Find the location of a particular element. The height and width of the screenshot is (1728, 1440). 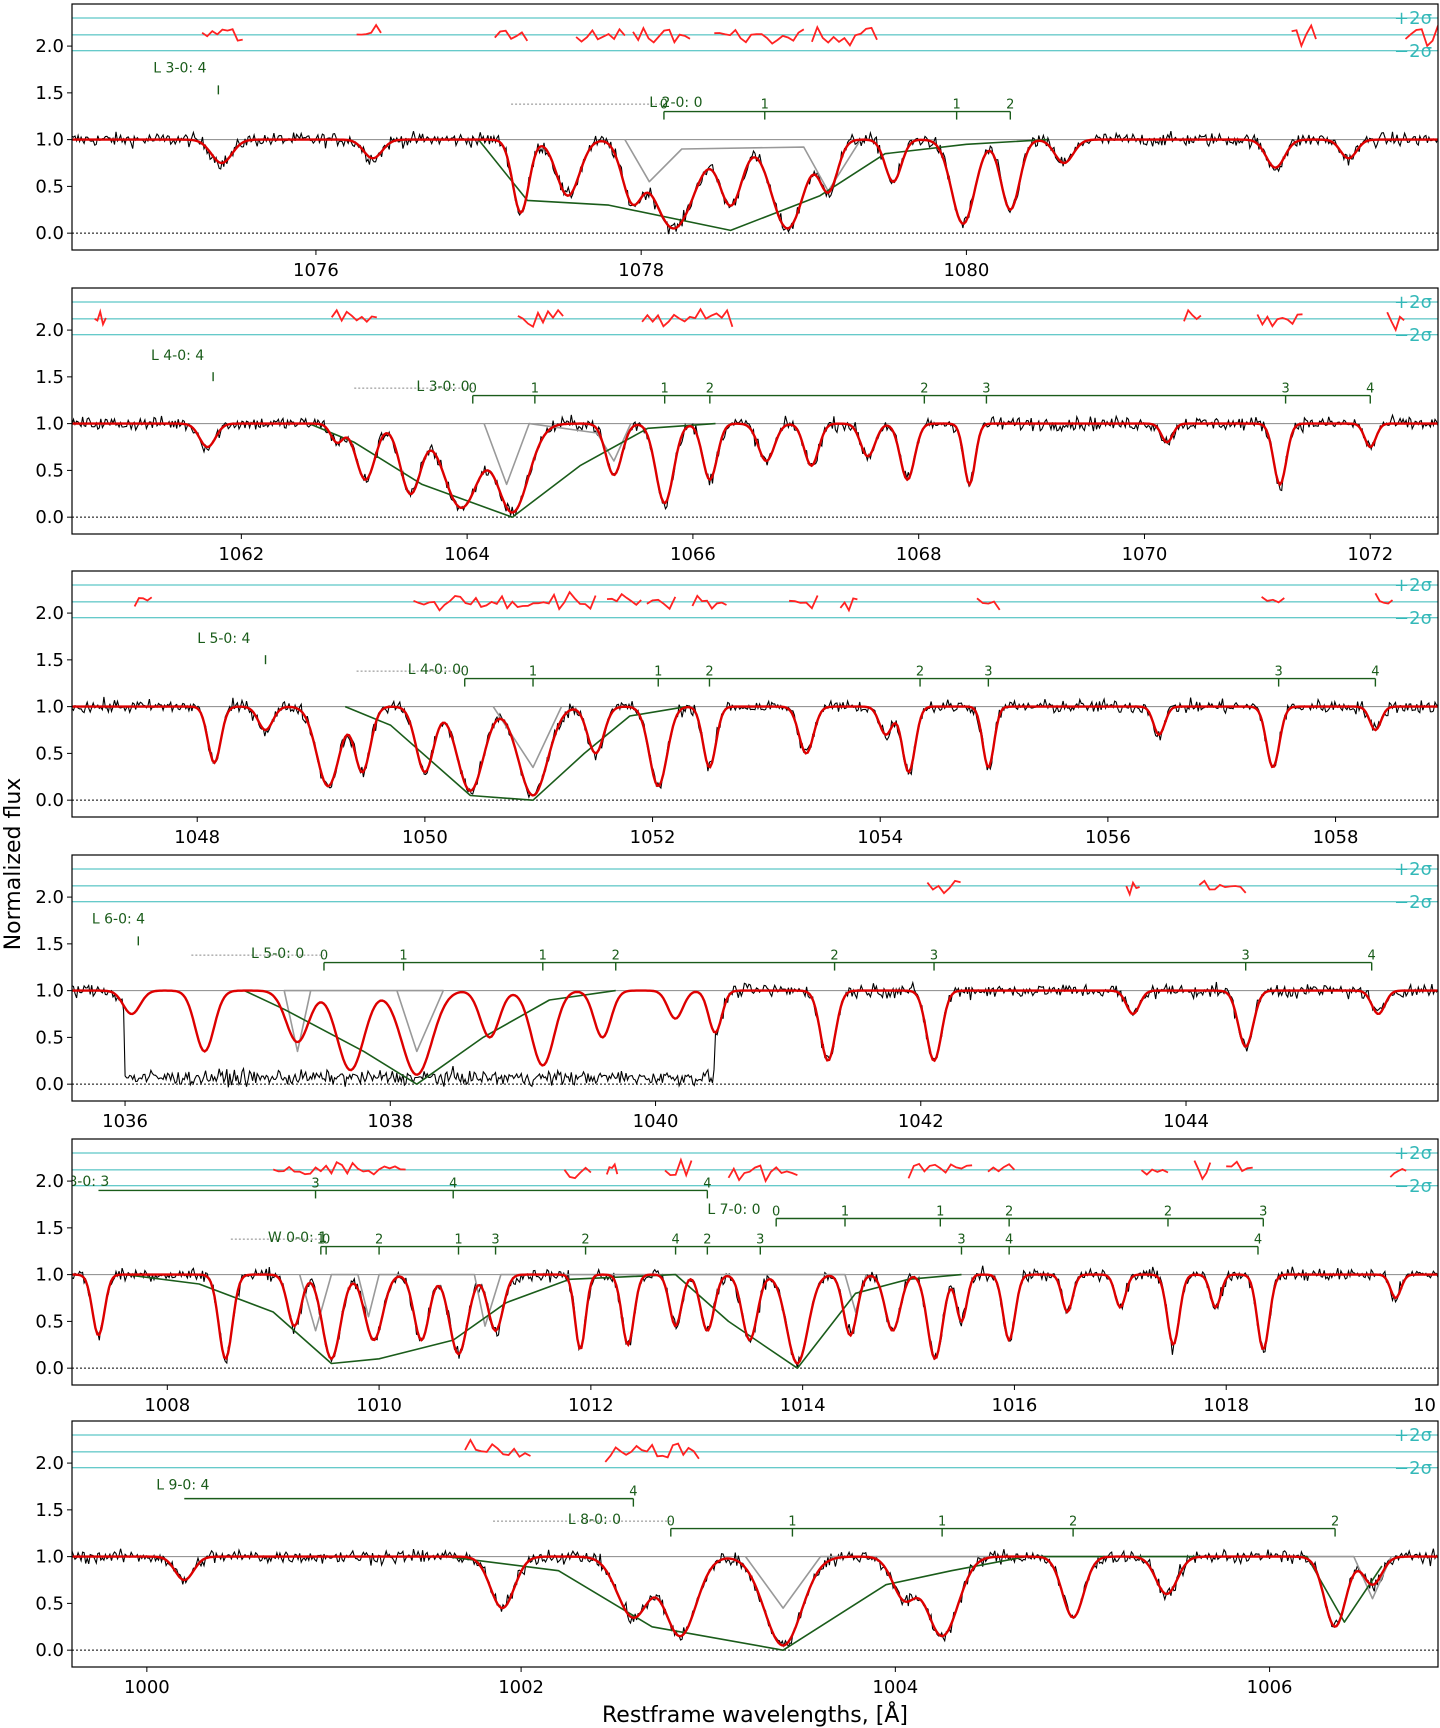

x-tick-label: 1078 is located at coordinates (641, 270).